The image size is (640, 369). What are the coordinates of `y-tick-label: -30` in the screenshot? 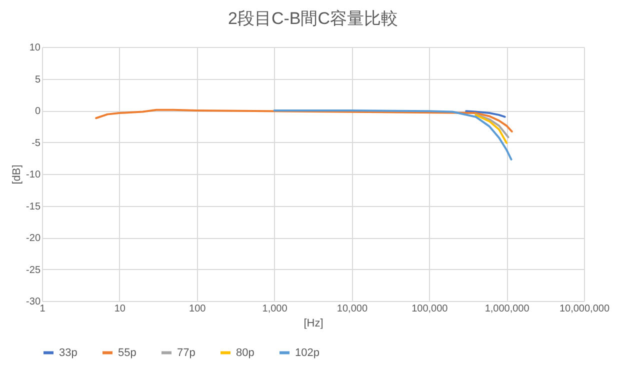 It's located at (33, 302).